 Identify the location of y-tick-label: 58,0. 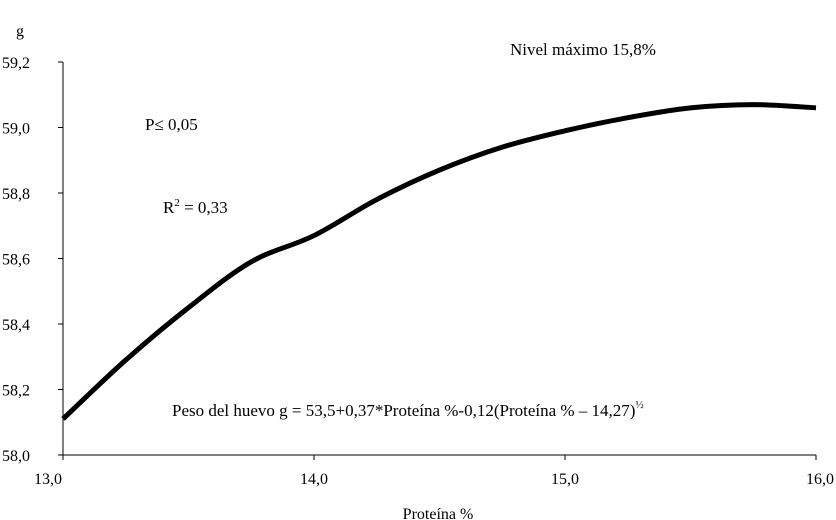
(16, 456).